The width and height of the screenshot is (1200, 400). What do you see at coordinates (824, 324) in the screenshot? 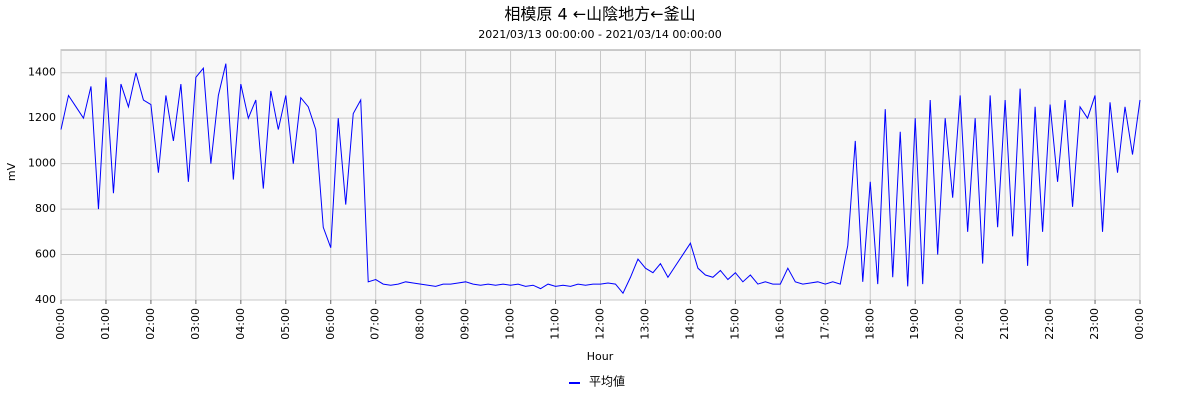
I see `x-tick-label: 17:00` at bounding box center [824, 324].